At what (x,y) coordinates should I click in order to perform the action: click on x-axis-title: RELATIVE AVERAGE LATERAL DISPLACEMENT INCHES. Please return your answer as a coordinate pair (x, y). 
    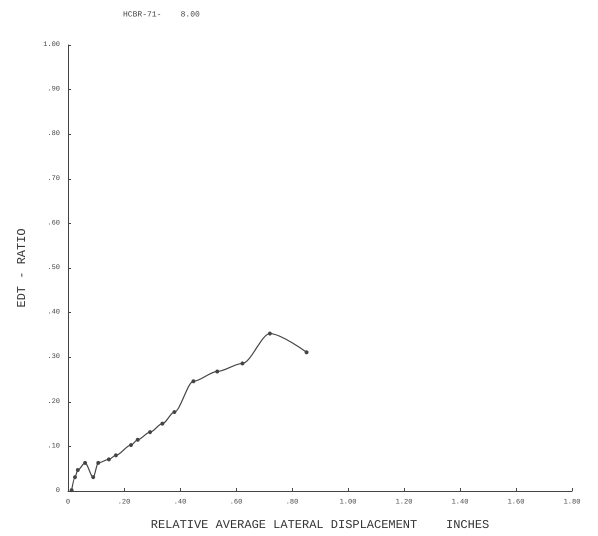
    Looking at the image, I should click on (320, 525).